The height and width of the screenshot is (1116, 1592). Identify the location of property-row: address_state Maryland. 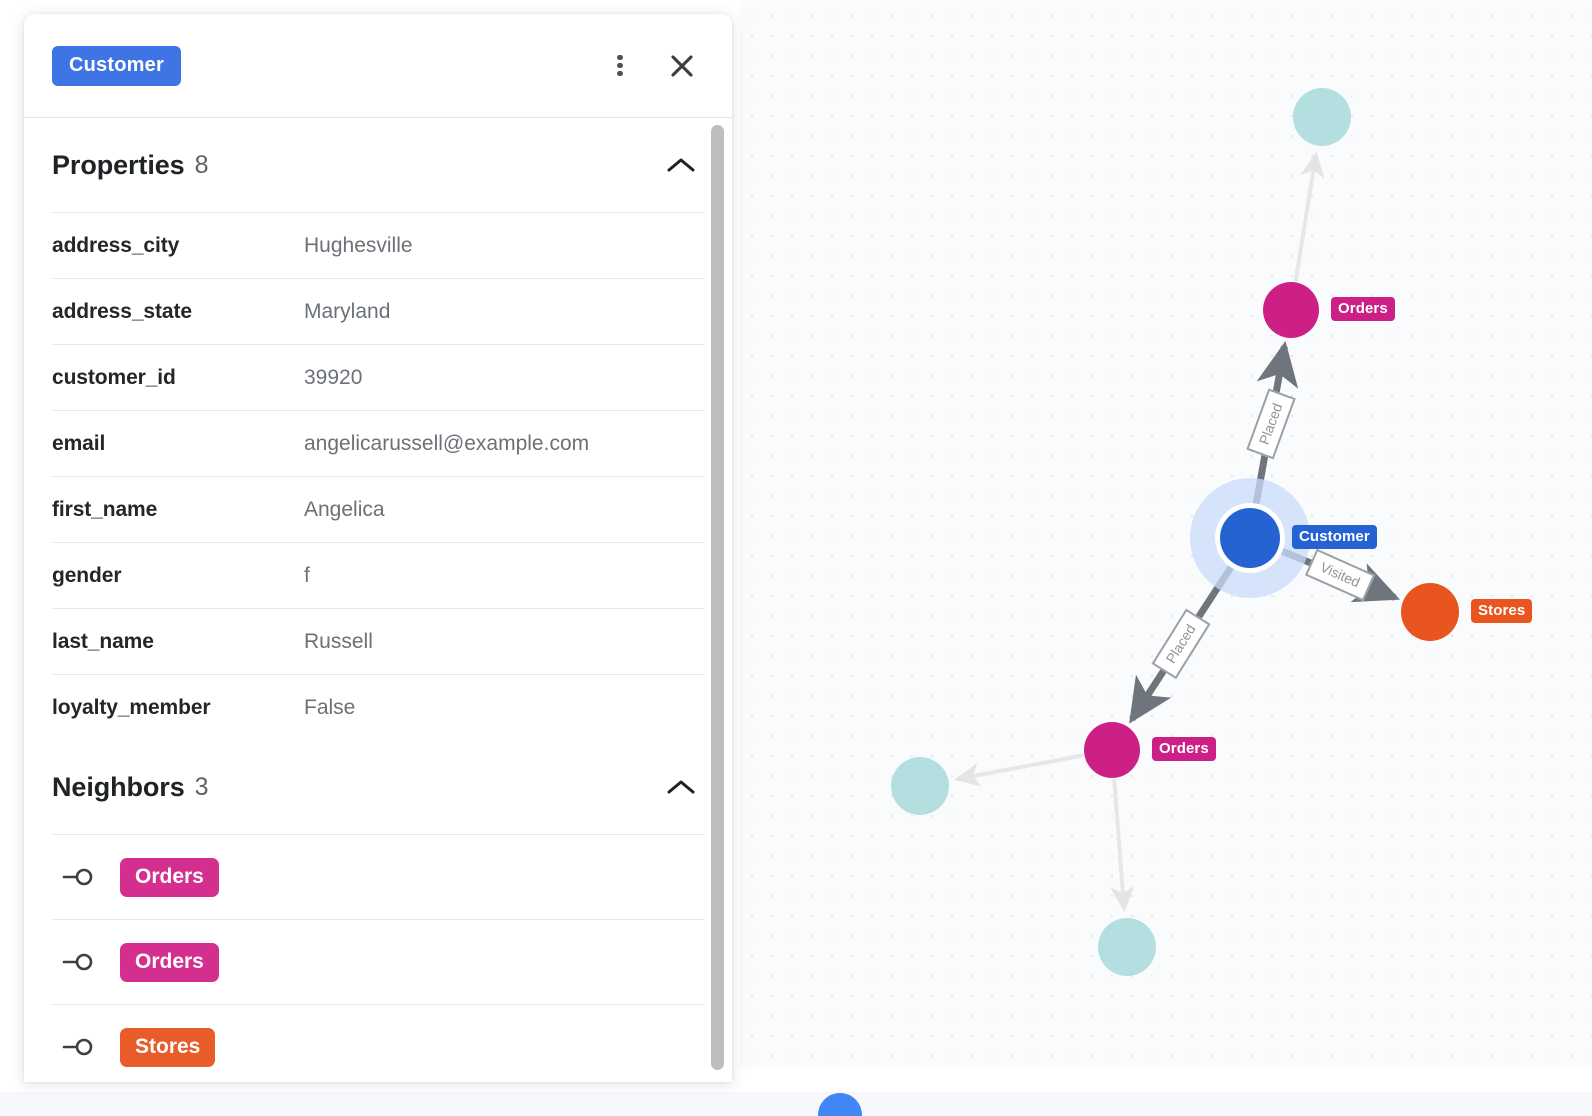
(378, 311).